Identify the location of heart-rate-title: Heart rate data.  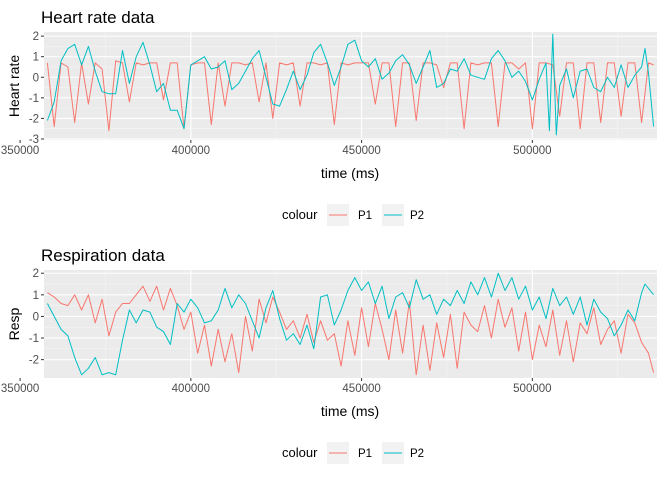
(98, 17).